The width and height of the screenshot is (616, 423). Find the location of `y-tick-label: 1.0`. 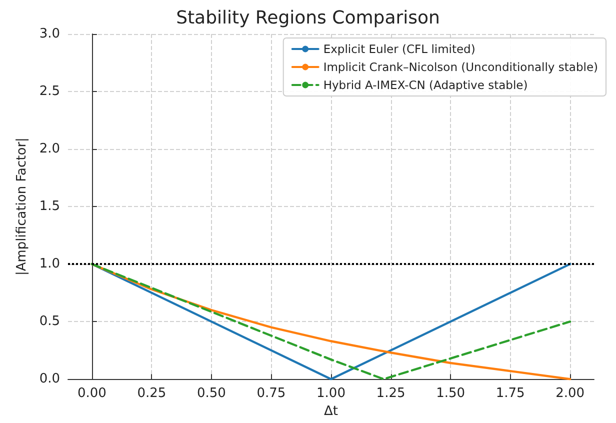

y-tick-label: 1.0 is located at coordinates (49, 264).